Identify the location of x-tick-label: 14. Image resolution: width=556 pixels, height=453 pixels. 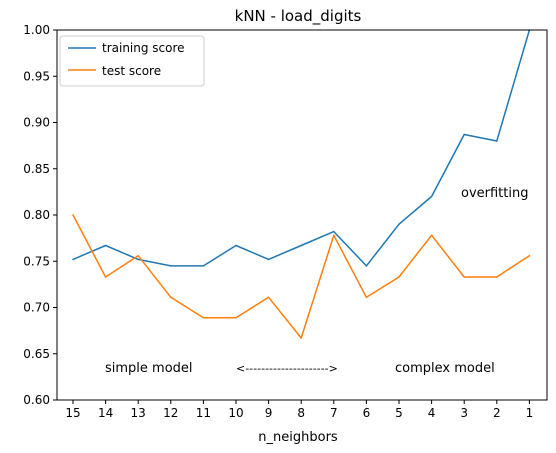
(105, 413).